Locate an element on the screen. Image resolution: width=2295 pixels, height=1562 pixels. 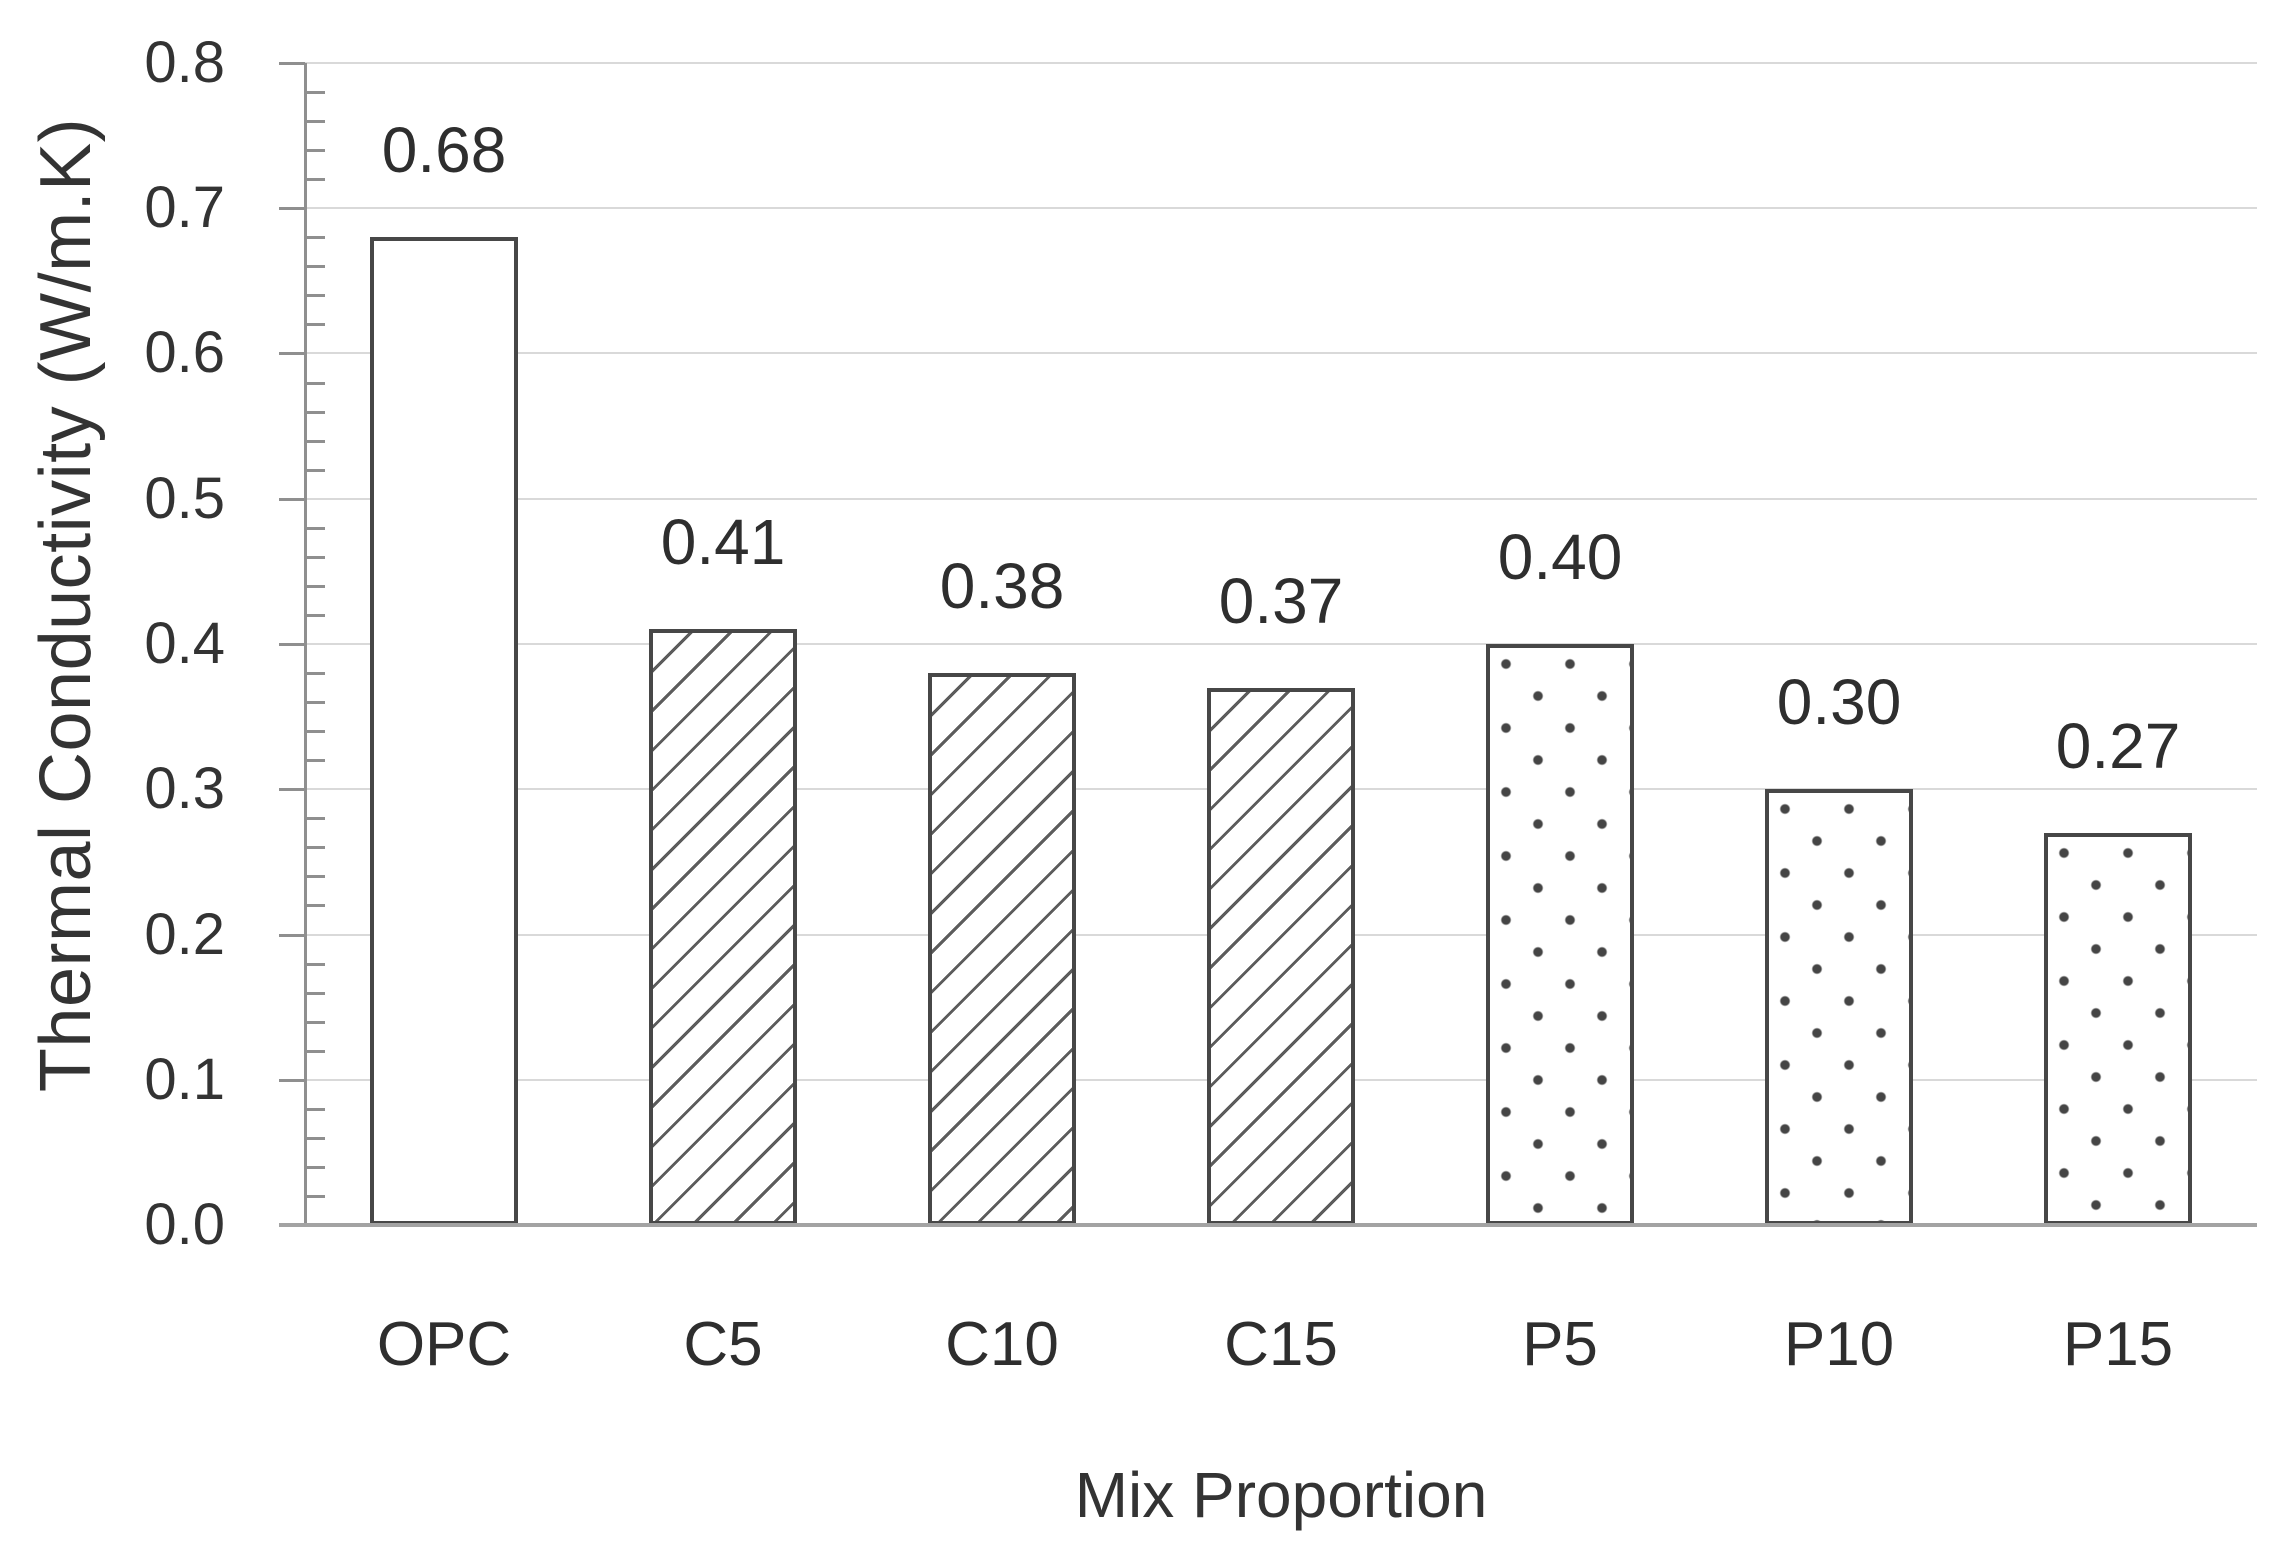
y-major-tick-0.6 is located at coordinates (292, 353).